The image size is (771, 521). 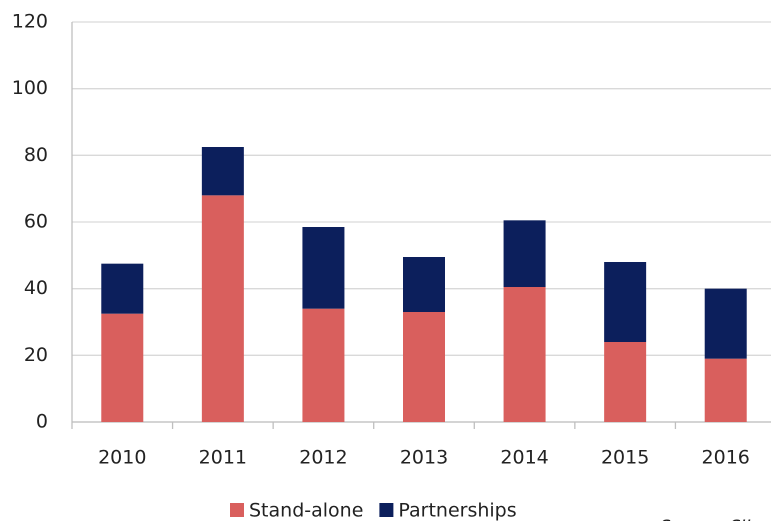 What do you see at coordinates (30, 88) in the screenshot?
I see `y-tick-label: 100` at bounding box center [30, 88].